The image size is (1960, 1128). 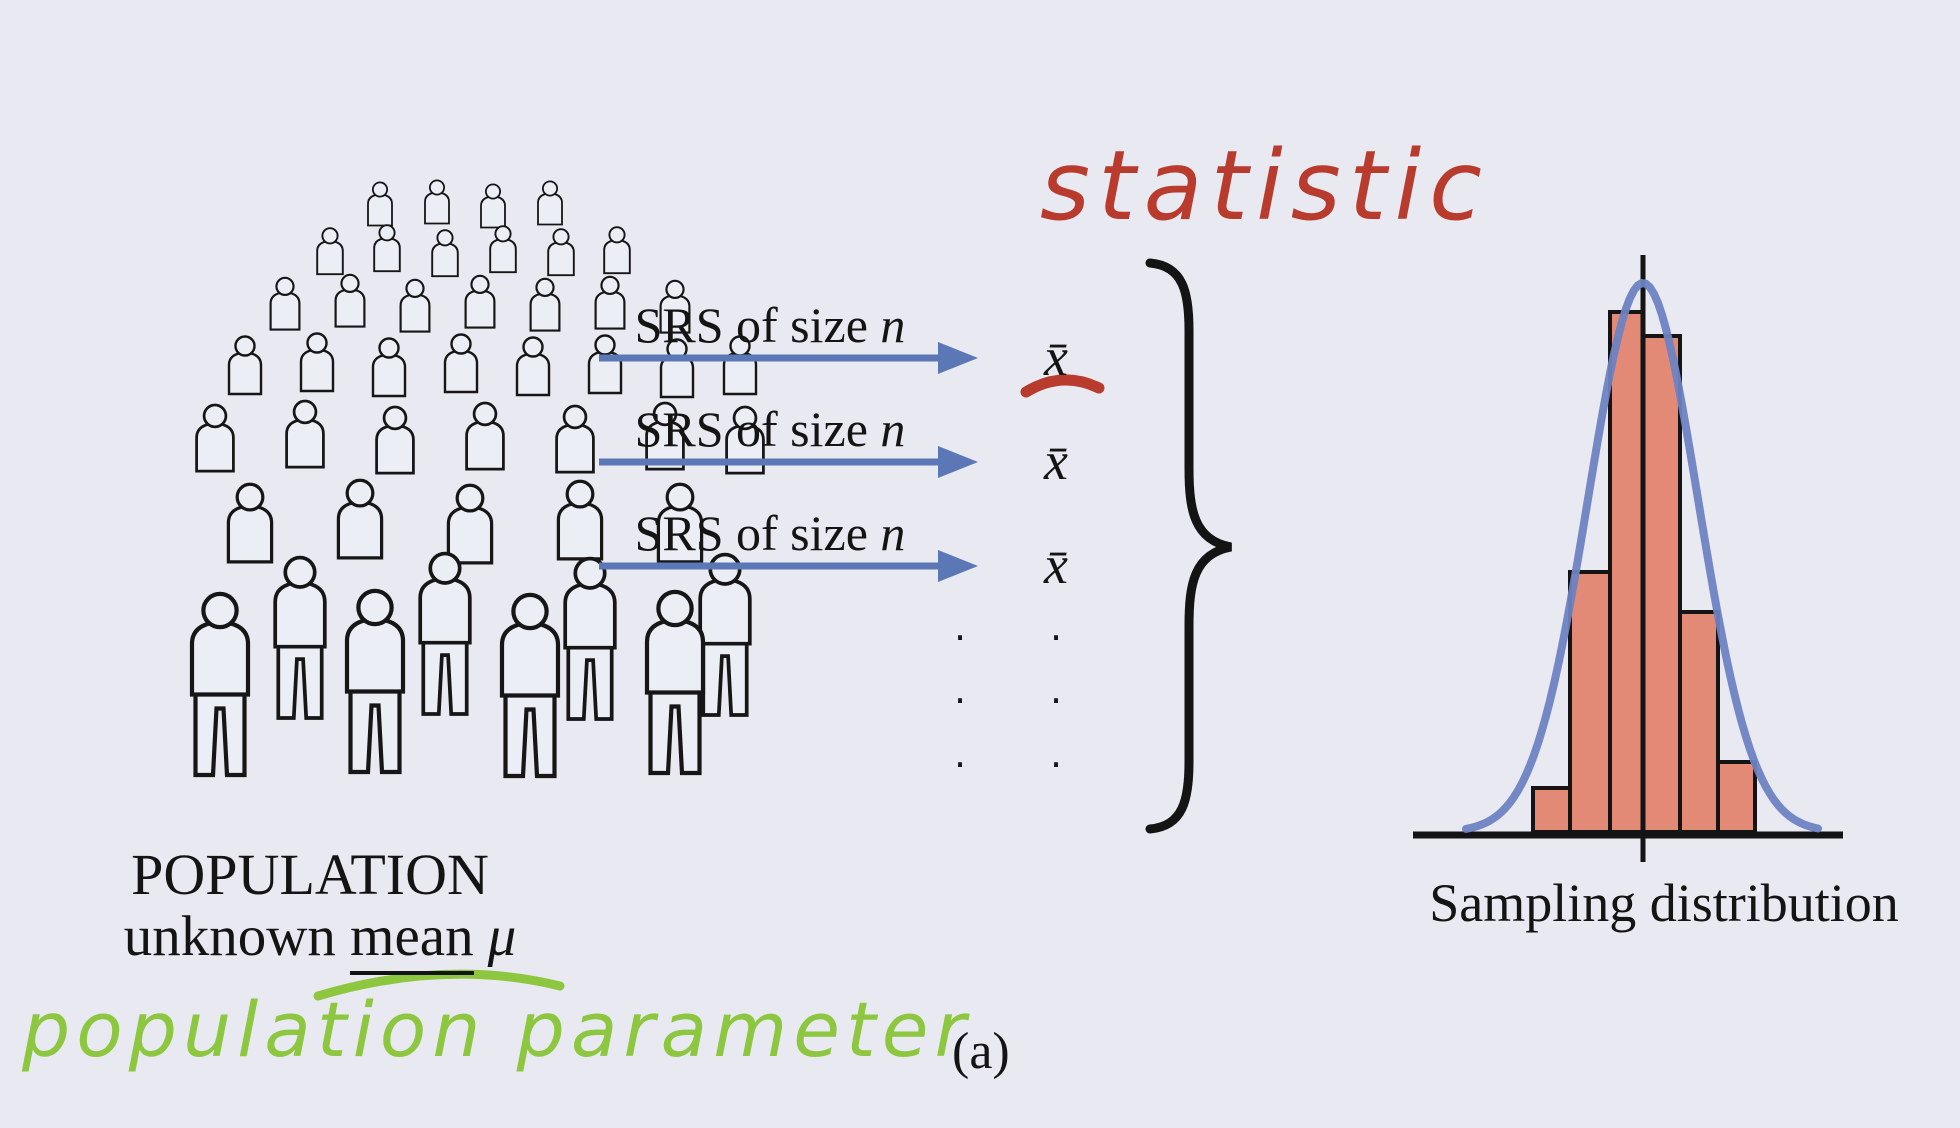 I want to click on panel-caption: (a), so click(x=981, y=1051).